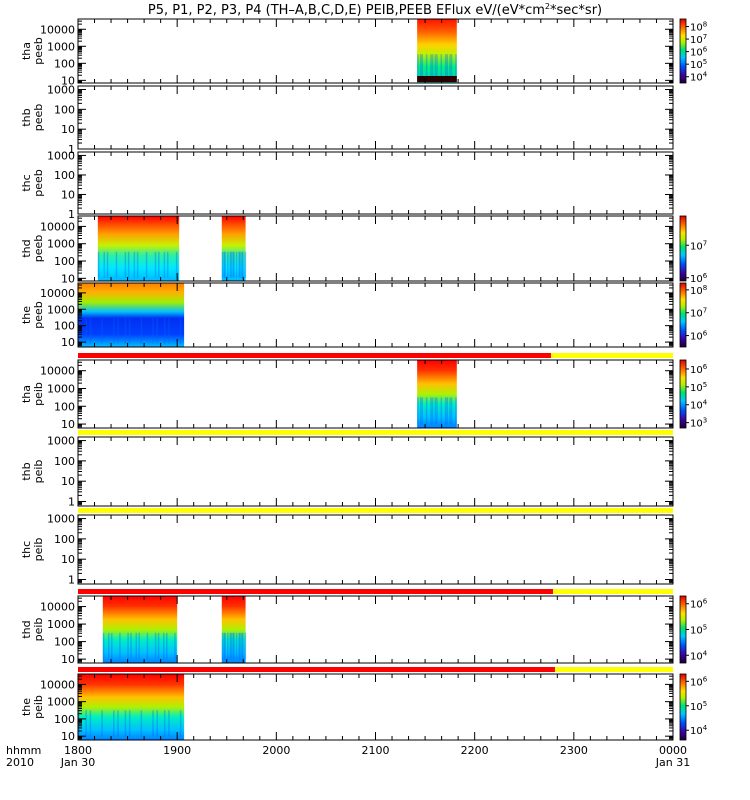  I want to click on colorbar, so click(683, 394).